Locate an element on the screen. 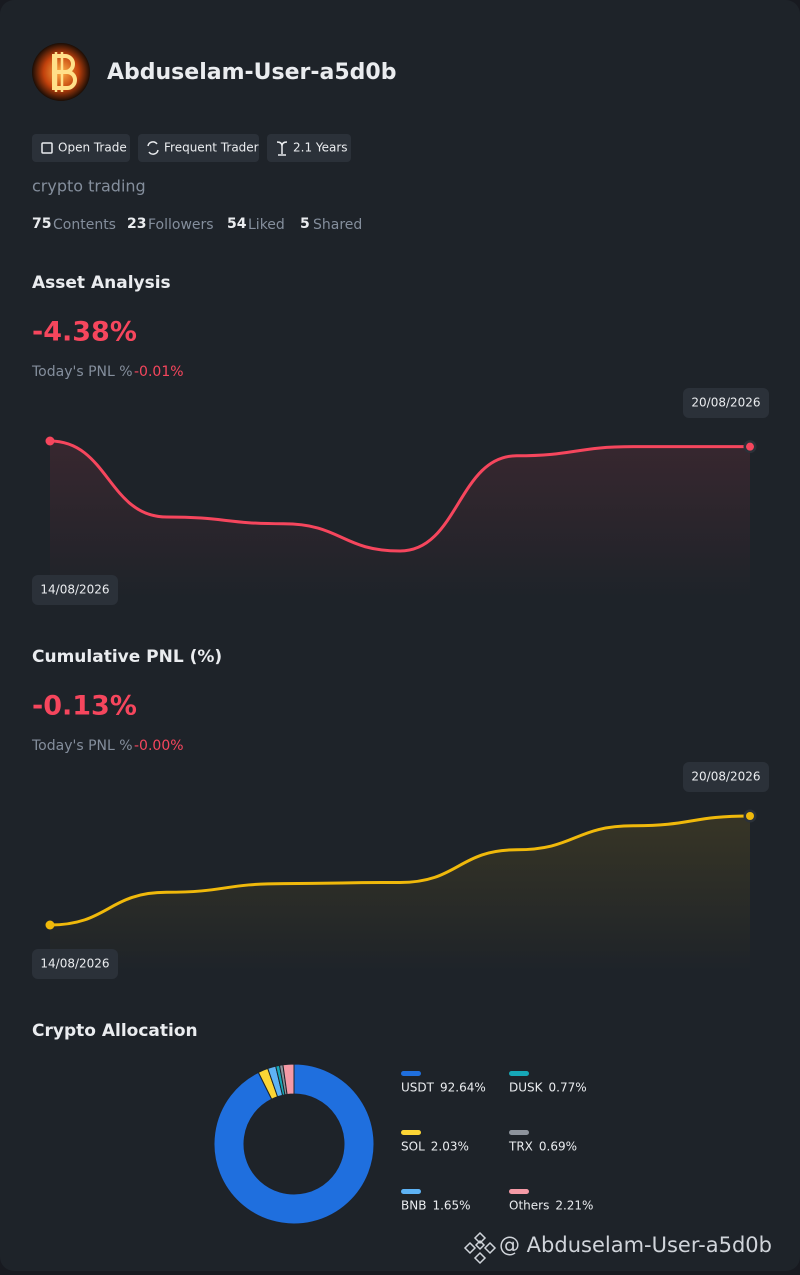 This screenshot has width=800, height=1275. stat-count: 23 is located at coordinates (136, 224).